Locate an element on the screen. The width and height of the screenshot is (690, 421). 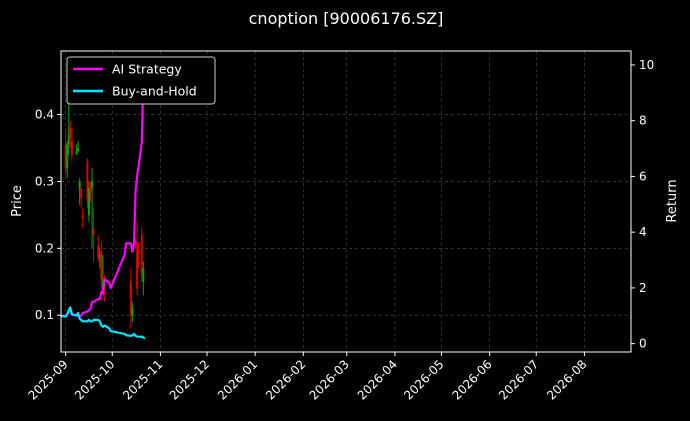
y-axis-left: 0.1 0.2 0.3 0.4 is located at coordinates (48, 215).